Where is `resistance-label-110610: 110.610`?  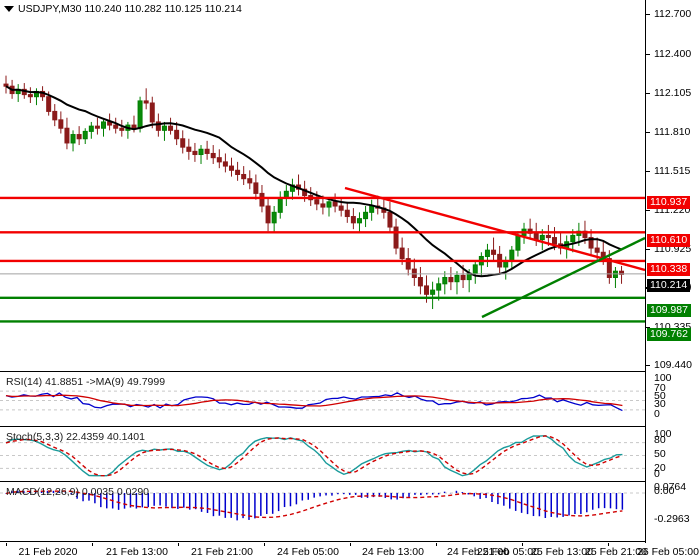
resistance-label-110610: 110.610 is located at coordinates (669, 240).